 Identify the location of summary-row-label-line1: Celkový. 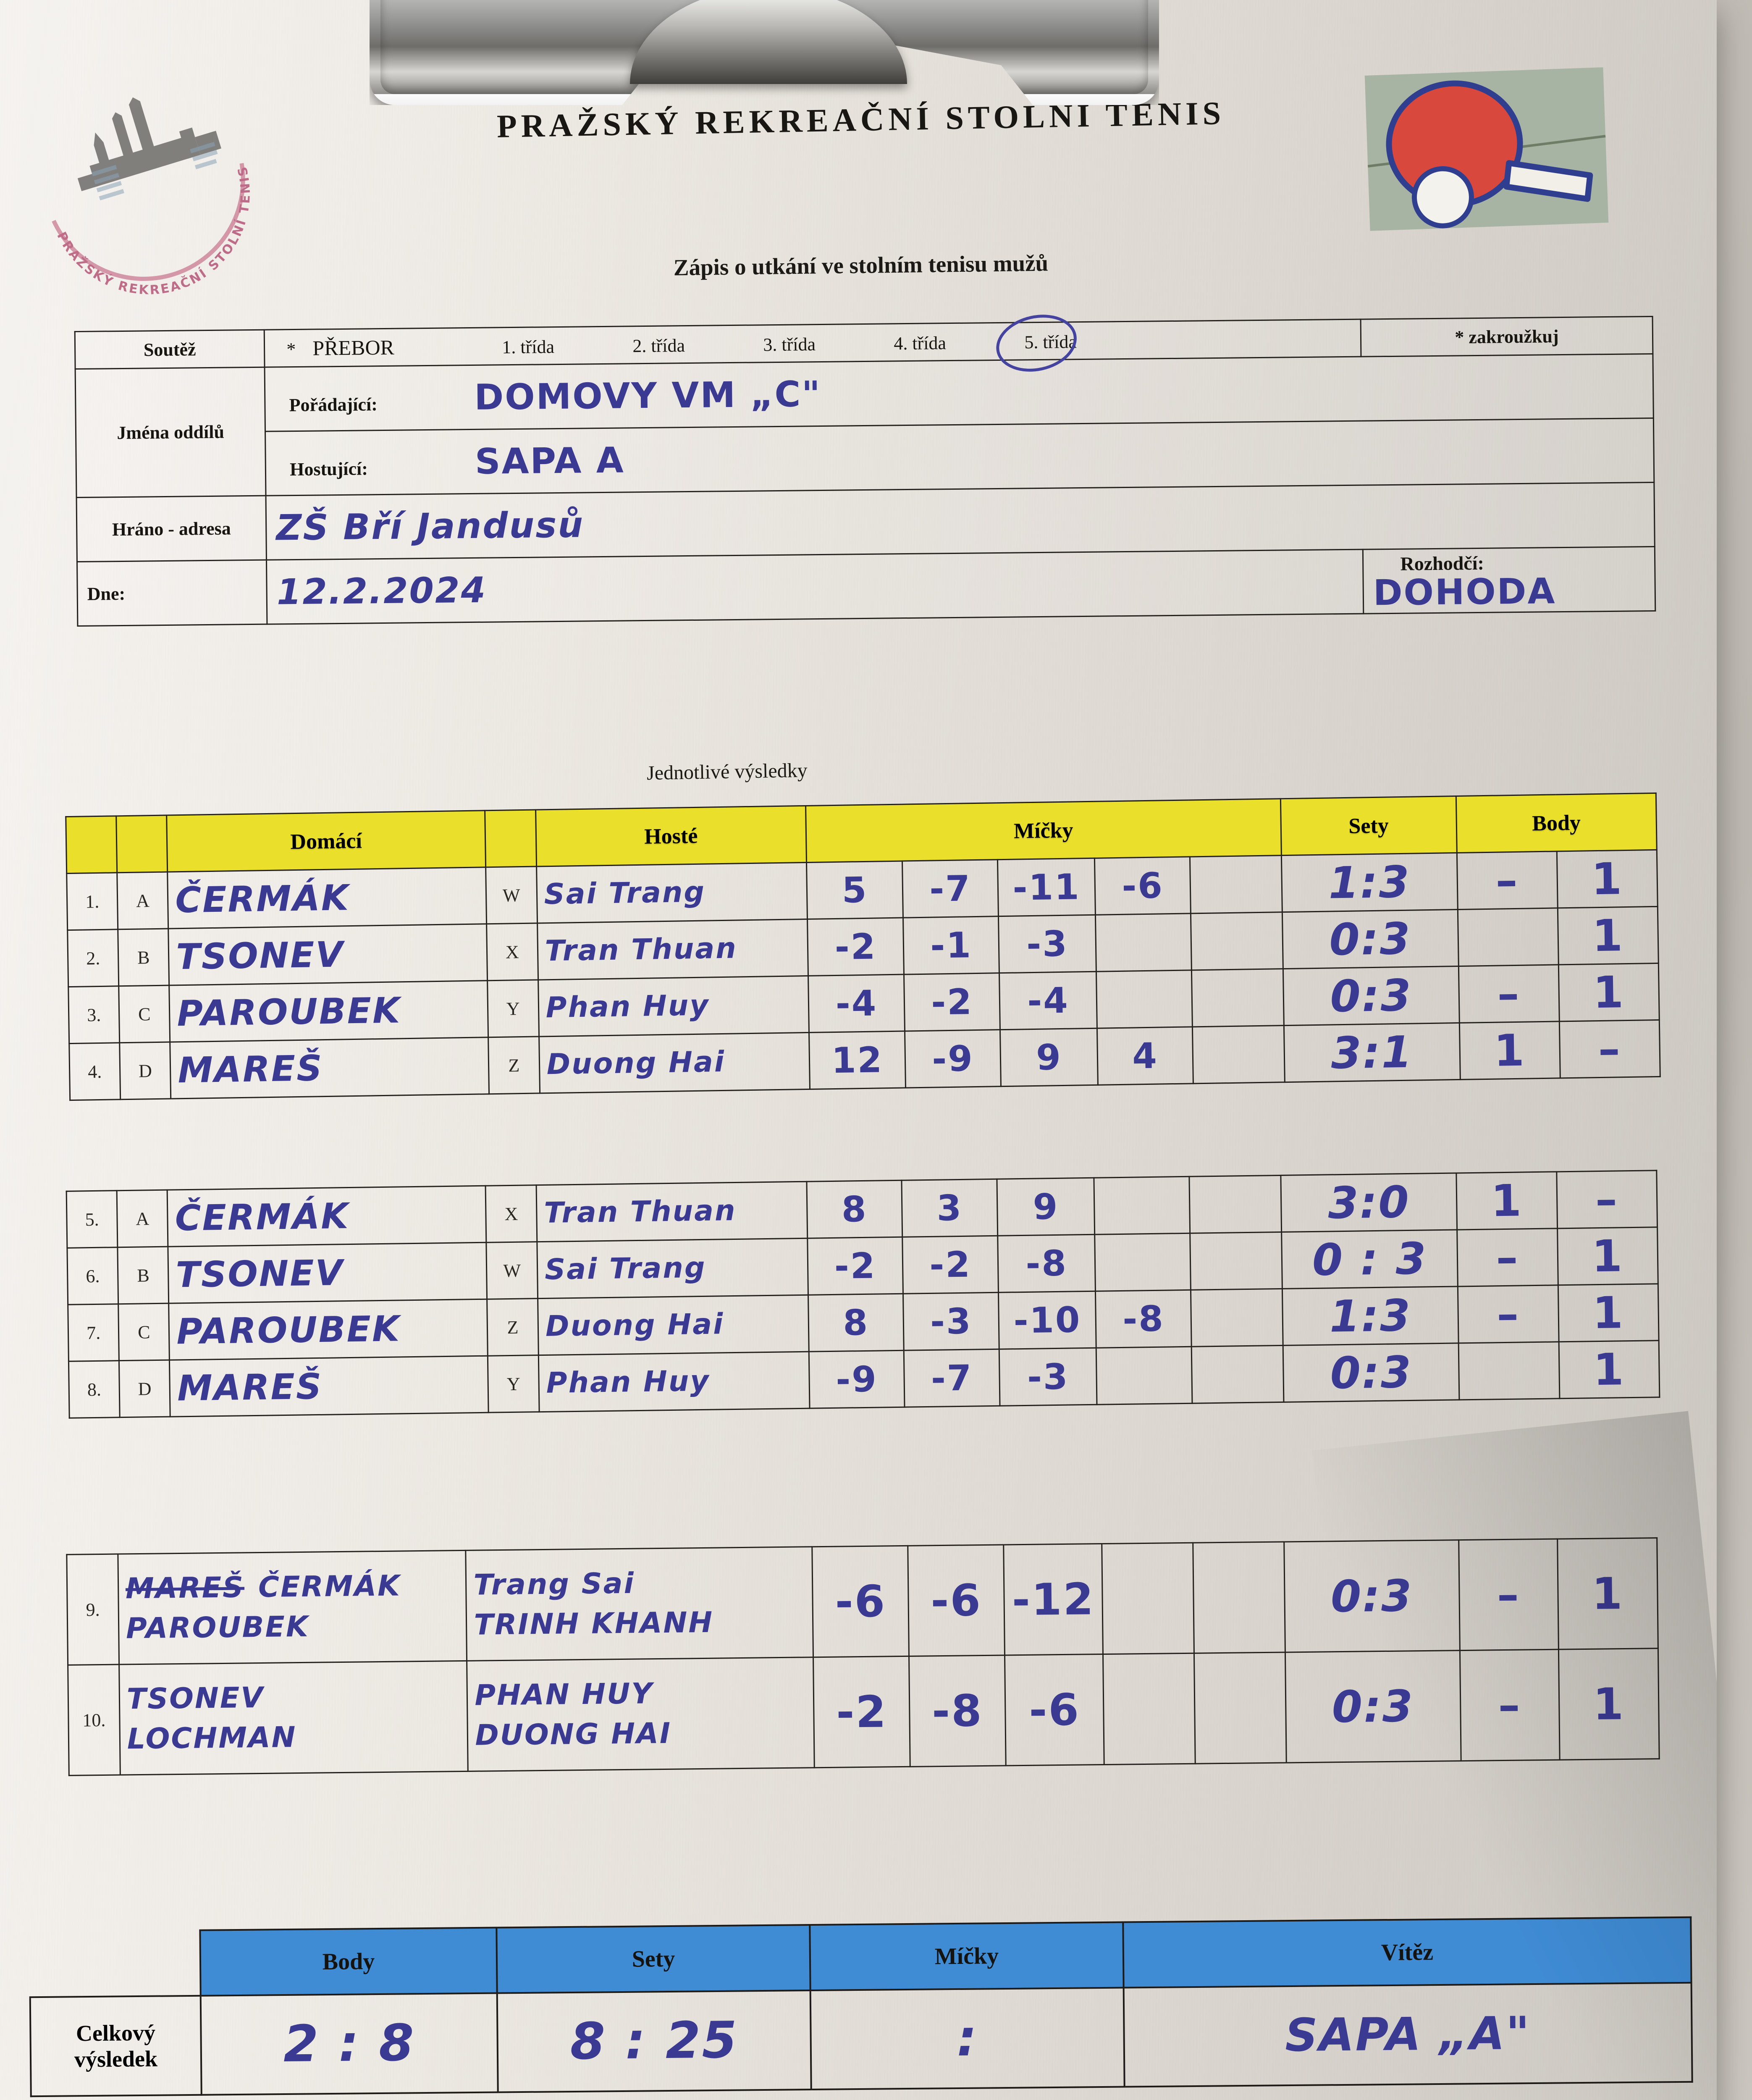
(116, 2033).